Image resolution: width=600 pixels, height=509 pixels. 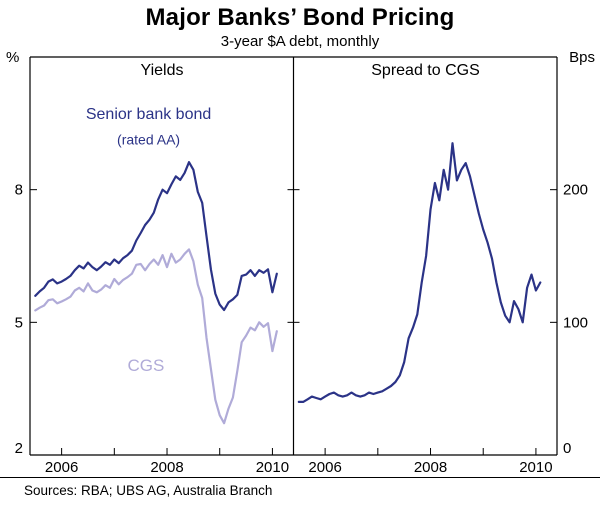 I want to click on sources-note: Sources: RBA; UBS AG, Australia Branch, so click(x=148, y=490).